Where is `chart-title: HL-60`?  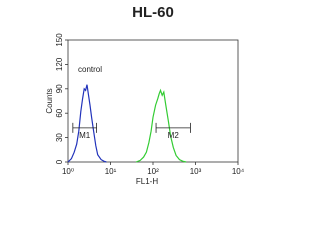
chart-title: HL-60 is located at coordinates (153, 12).